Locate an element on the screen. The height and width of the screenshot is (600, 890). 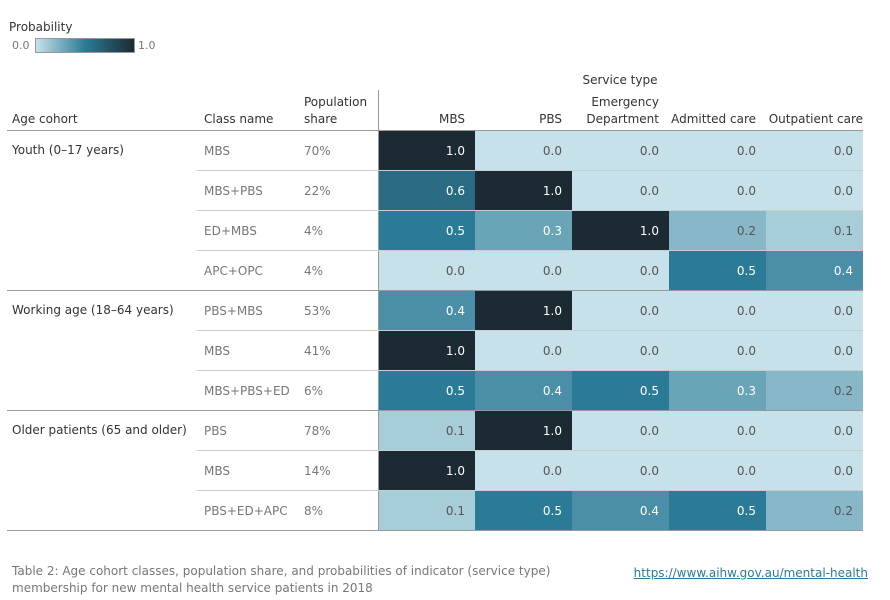
class-name: MBS+PBS is located at coordinates (233, 191).